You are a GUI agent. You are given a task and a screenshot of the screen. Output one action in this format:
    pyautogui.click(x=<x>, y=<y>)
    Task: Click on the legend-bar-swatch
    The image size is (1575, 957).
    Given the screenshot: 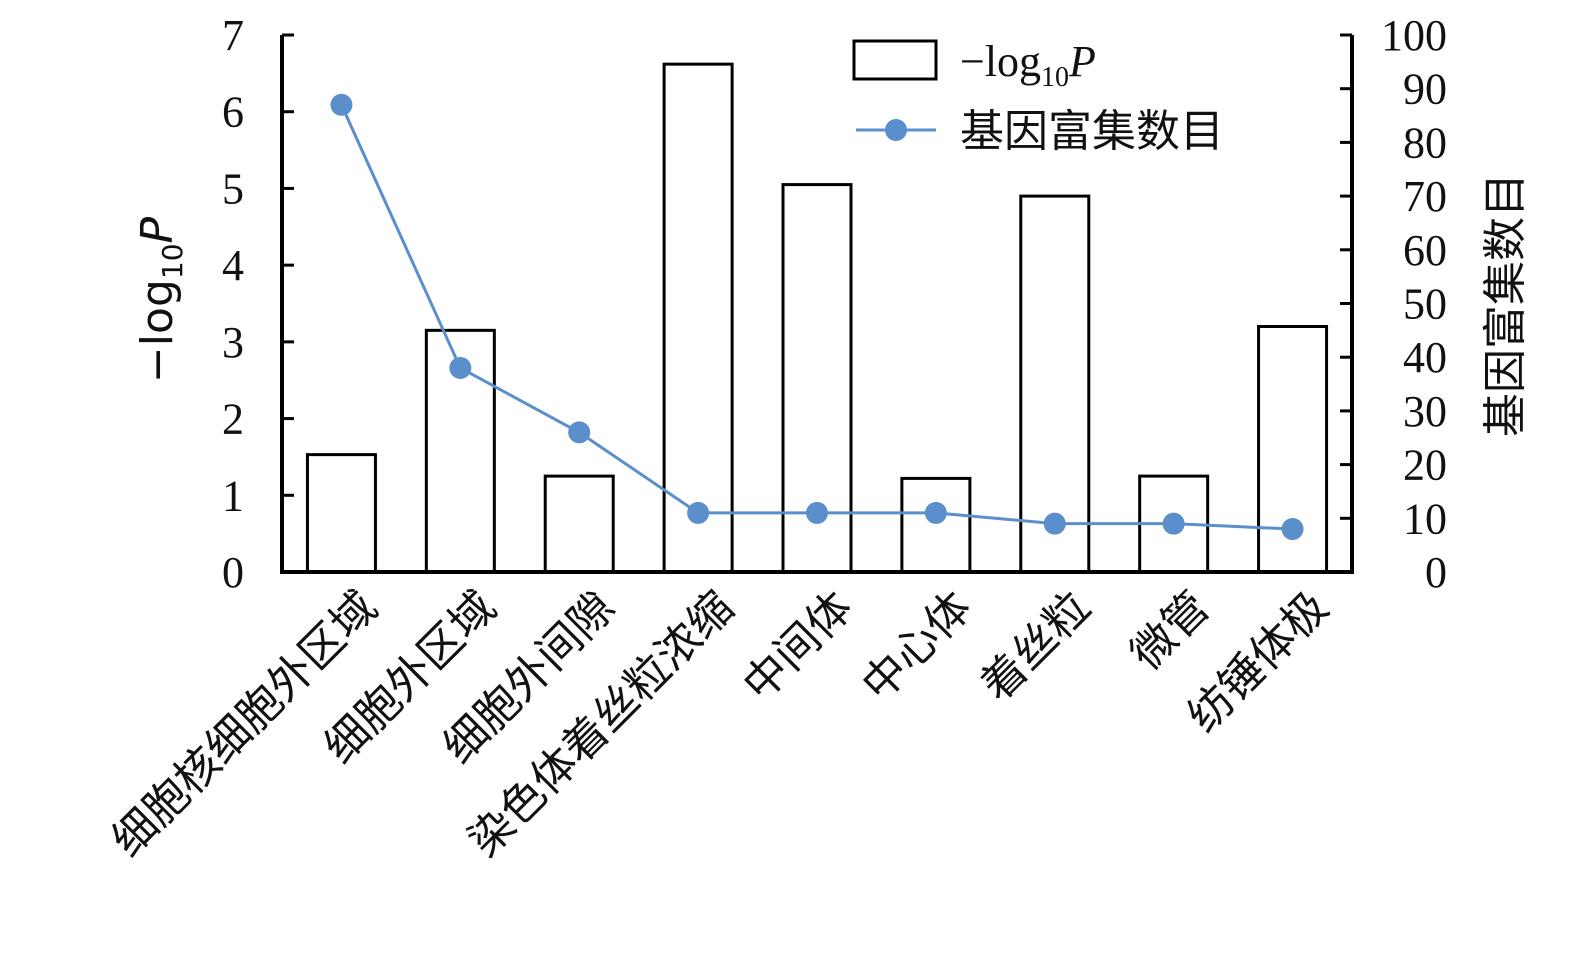 What is the action you would take?
    pyautogui.click(x=895, y=60)
    